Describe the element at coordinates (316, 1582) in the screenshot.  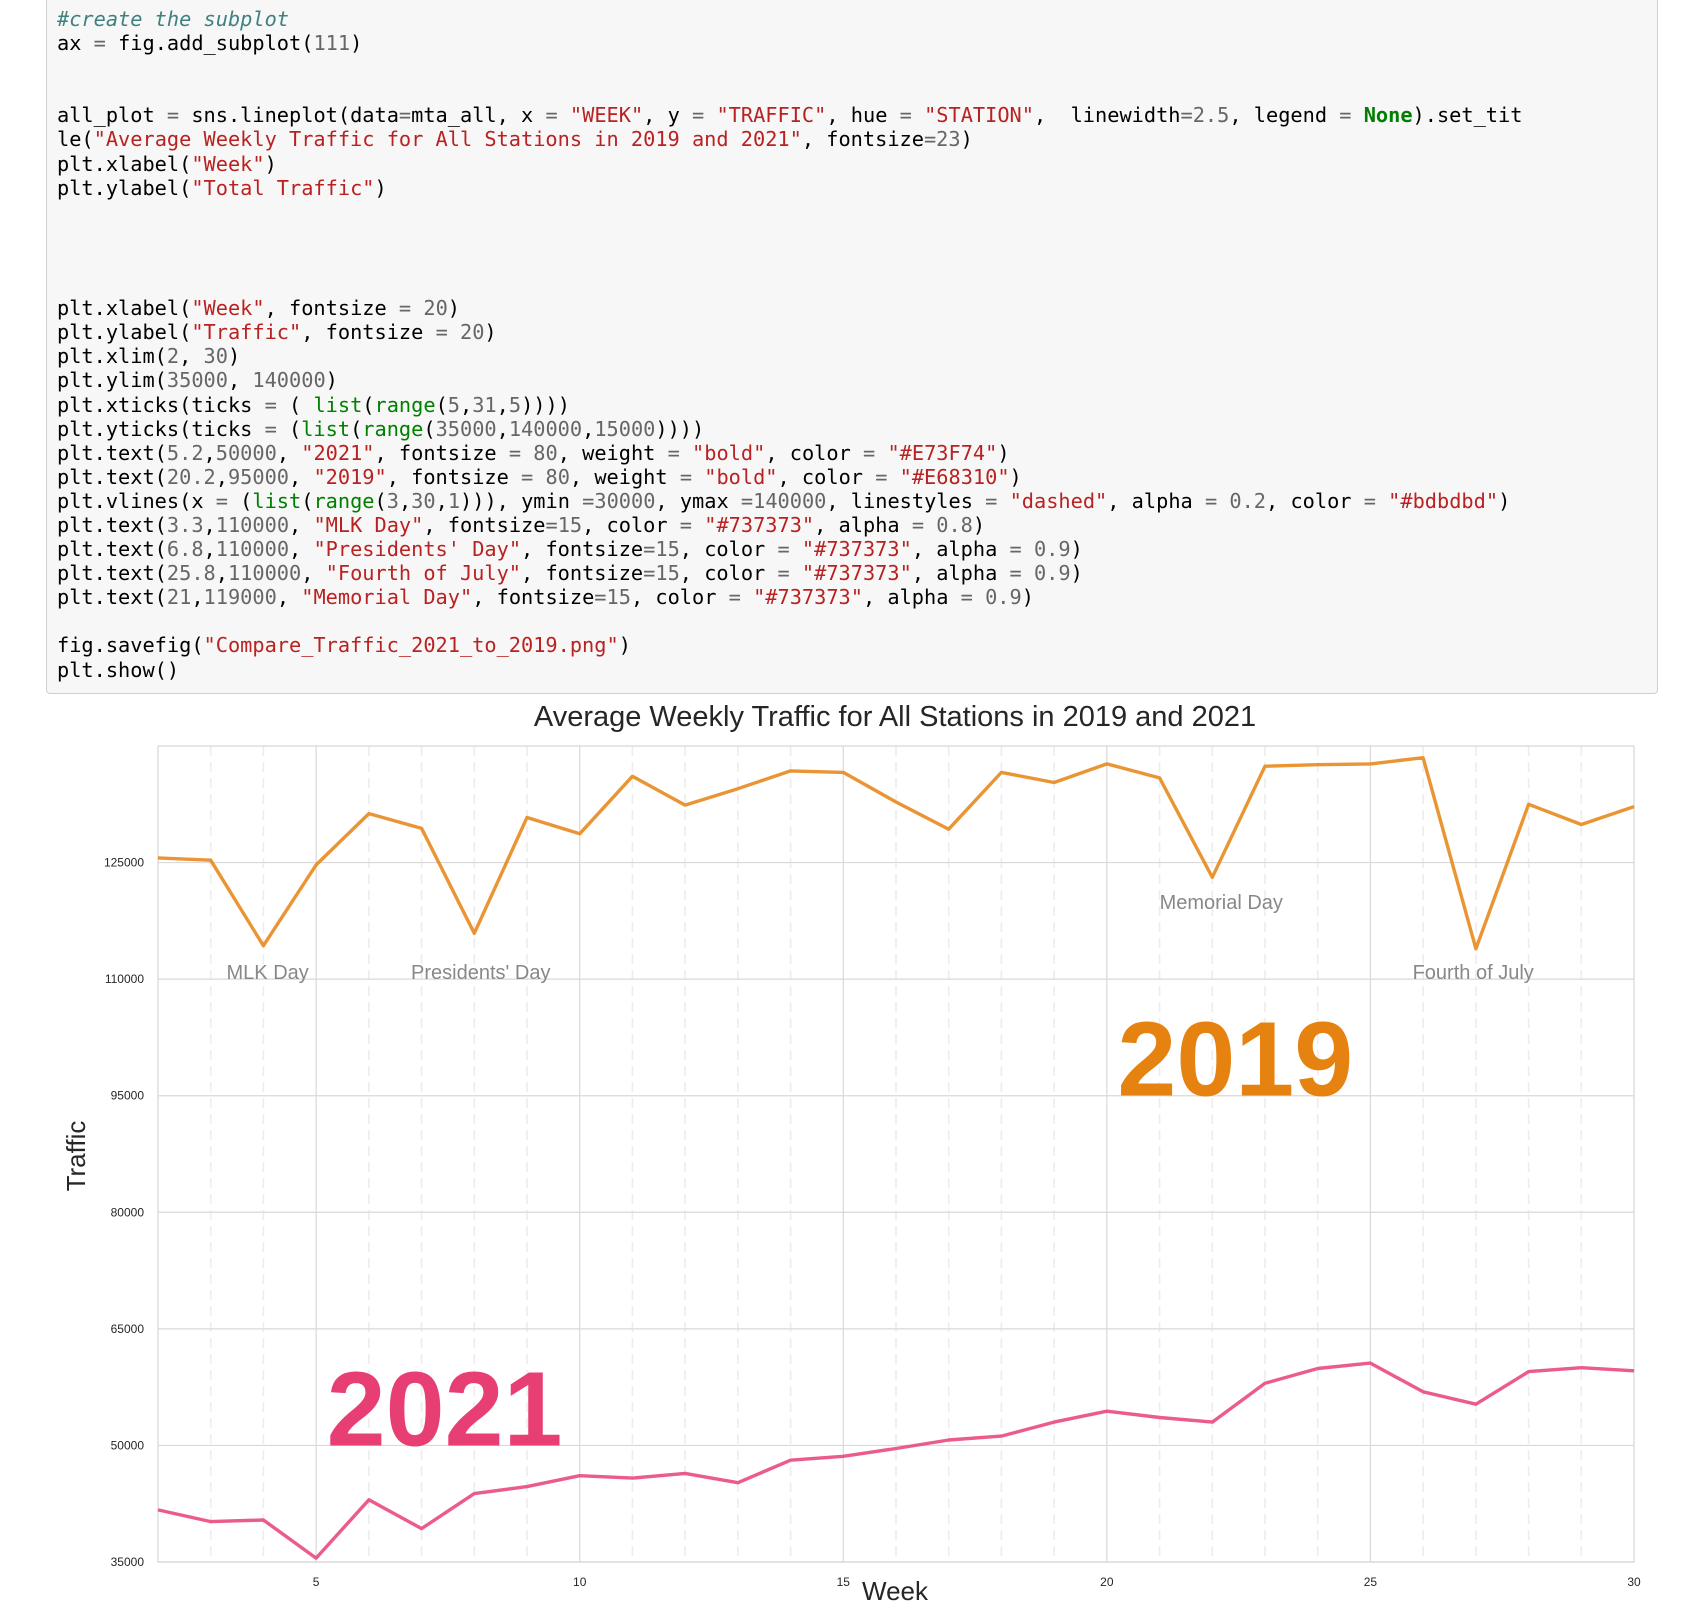
I see `x-tick-label: 5` at that location.